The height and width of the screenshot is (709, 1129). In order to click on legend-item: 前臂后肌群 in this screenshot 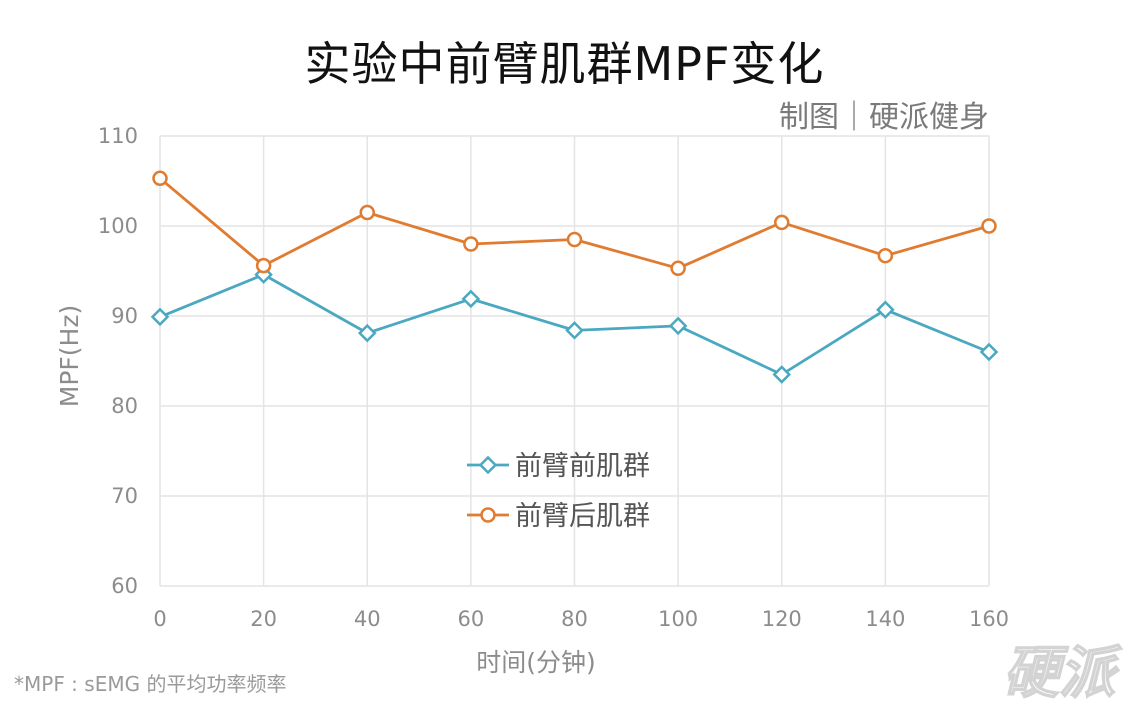, I will do `click(558, 516)`.